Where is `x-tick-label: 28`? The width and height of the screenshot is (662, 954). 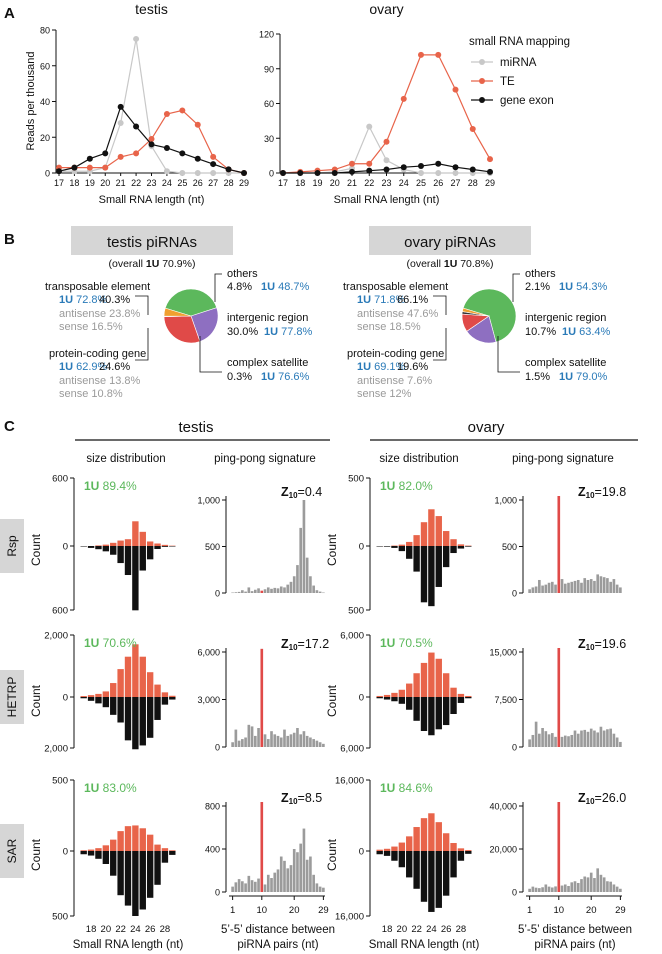 x-tick-label: 28 is located at coordinates (229, 183).